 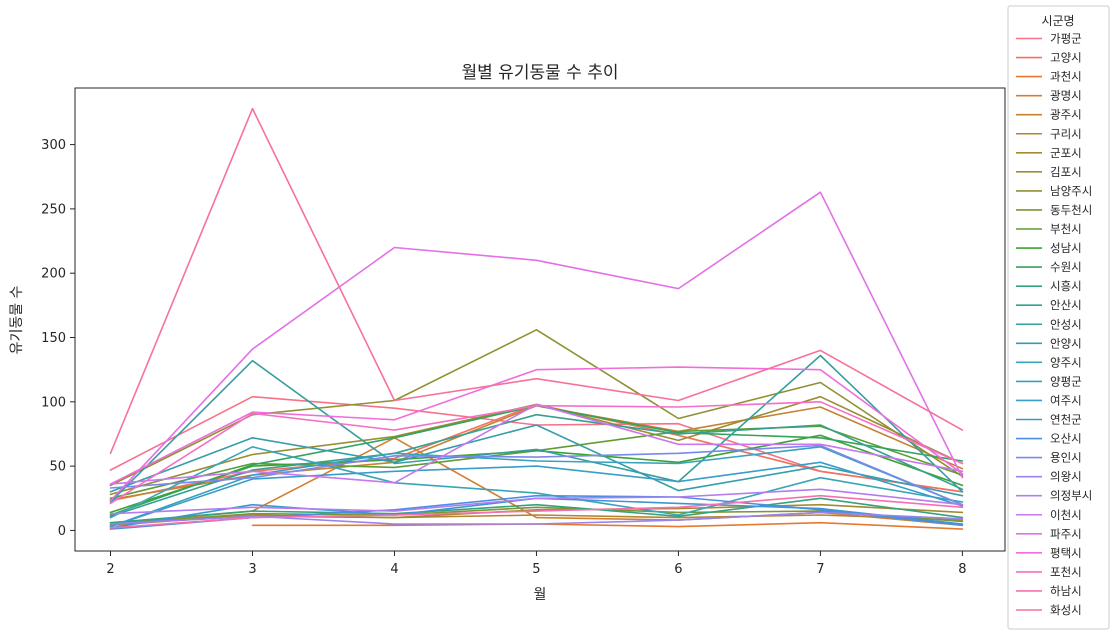 What do you see at coordinates (1066, 77) in the screenshot?
I see `legend-entry: 과천시` at bounding box center [1066, 77].